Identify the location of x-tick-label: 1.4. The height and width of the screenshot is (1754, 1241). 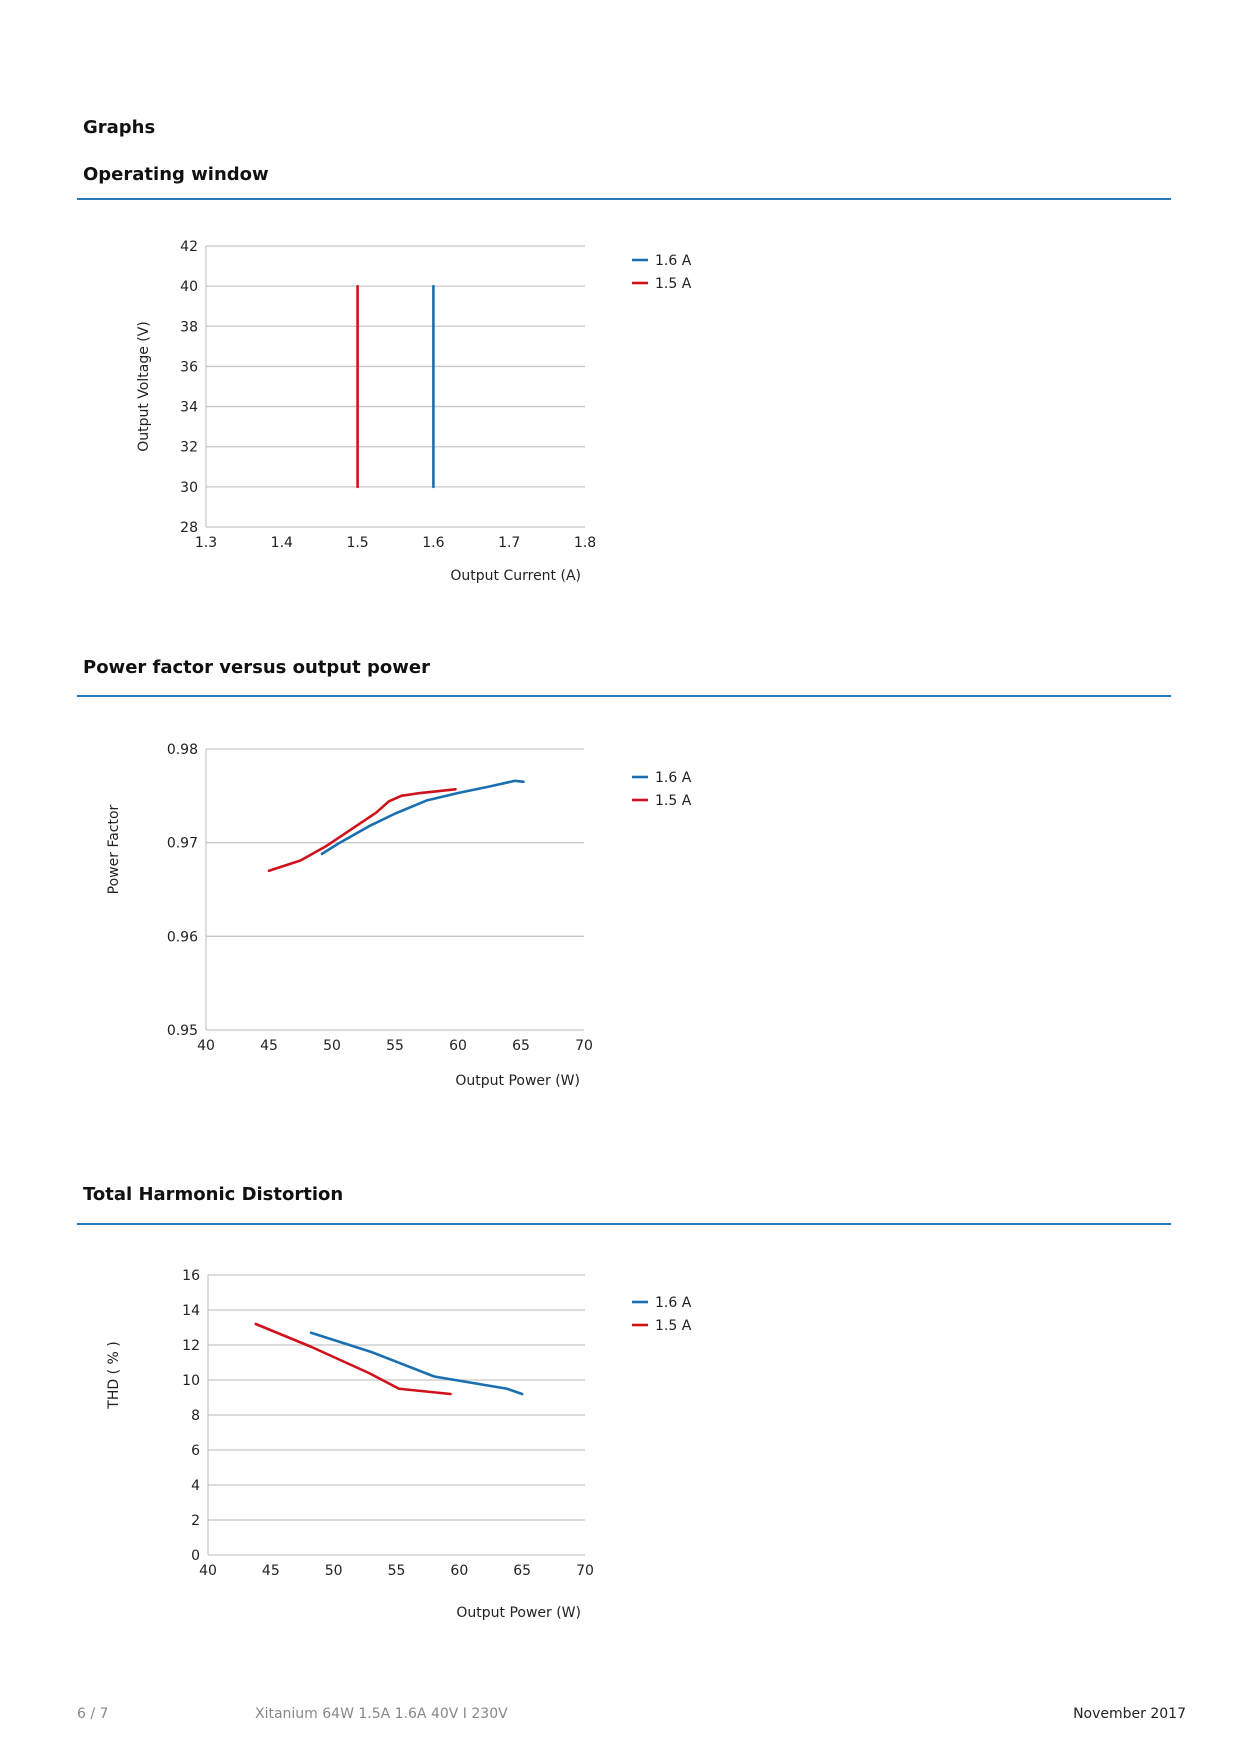
(282, 543).